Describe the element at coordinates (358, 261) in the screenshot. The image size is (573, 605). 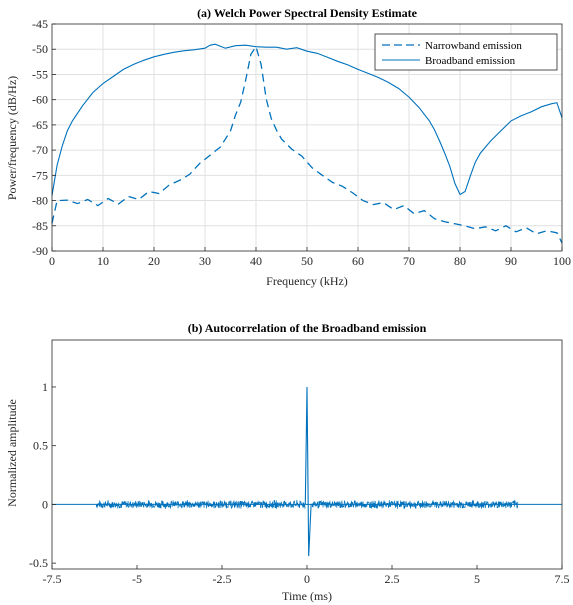
I see `psd-x-tick-label: 60` at that location.